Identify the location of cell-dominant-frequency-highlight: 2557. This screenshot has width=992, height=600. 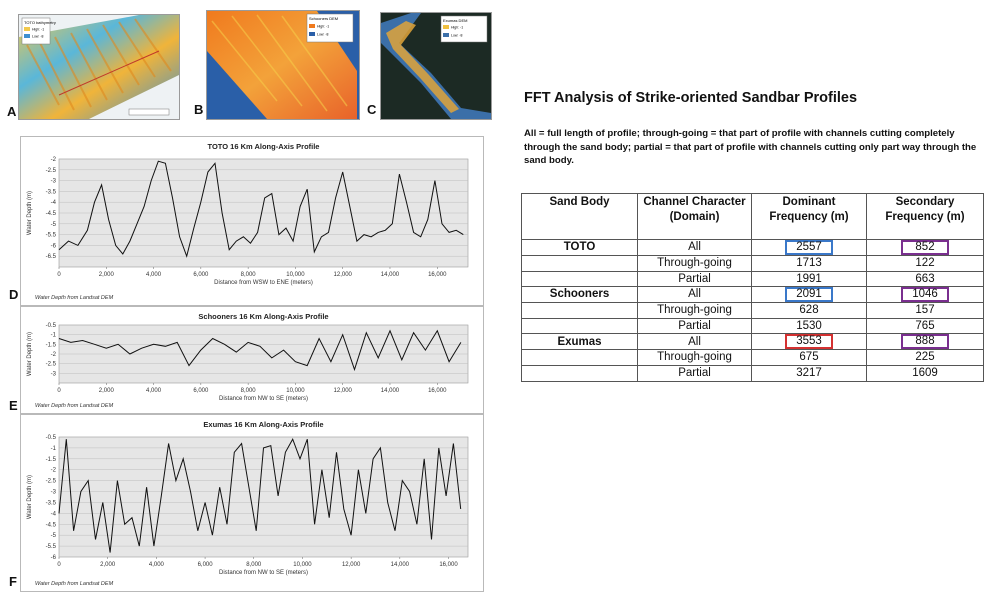
(809, 247).